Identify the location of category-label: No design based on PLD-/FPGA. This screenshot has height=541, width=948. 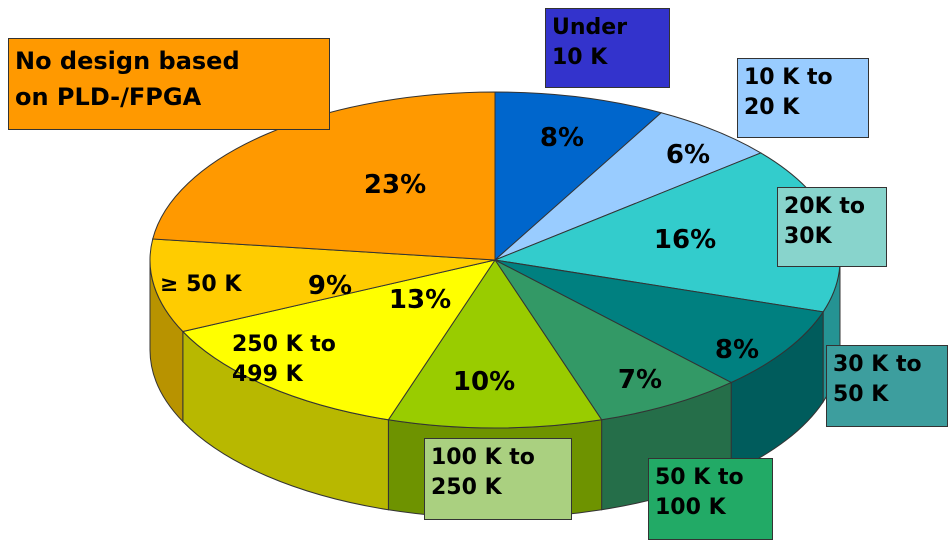
(169, 84).